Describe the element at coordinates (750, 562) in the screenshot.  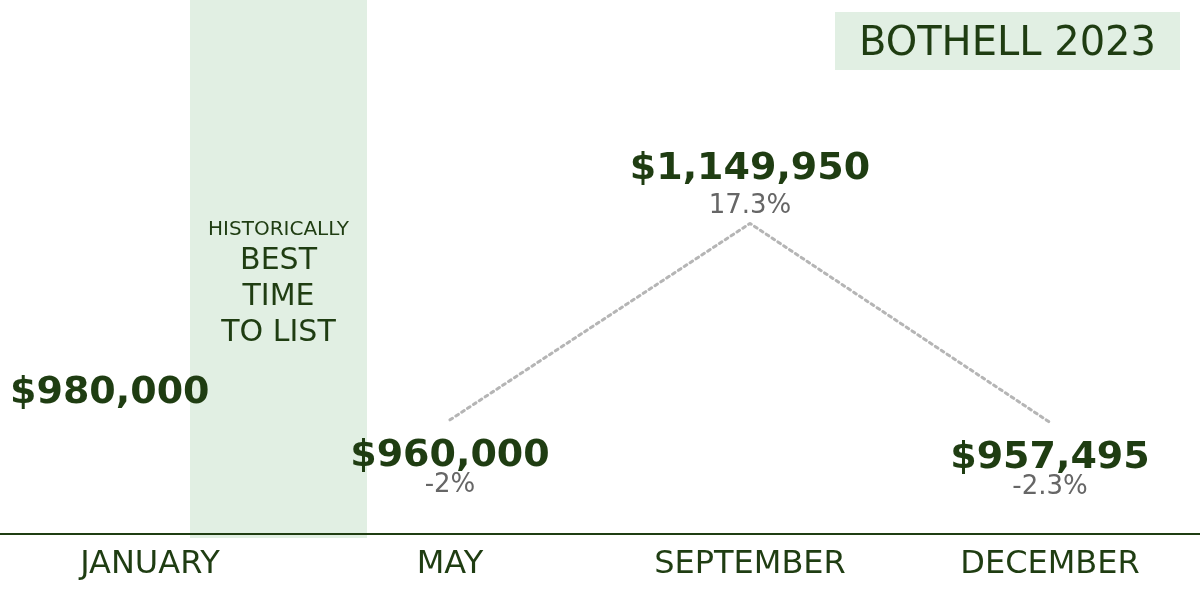
I see `x-tick-label: SEPTEMBER` at that location.